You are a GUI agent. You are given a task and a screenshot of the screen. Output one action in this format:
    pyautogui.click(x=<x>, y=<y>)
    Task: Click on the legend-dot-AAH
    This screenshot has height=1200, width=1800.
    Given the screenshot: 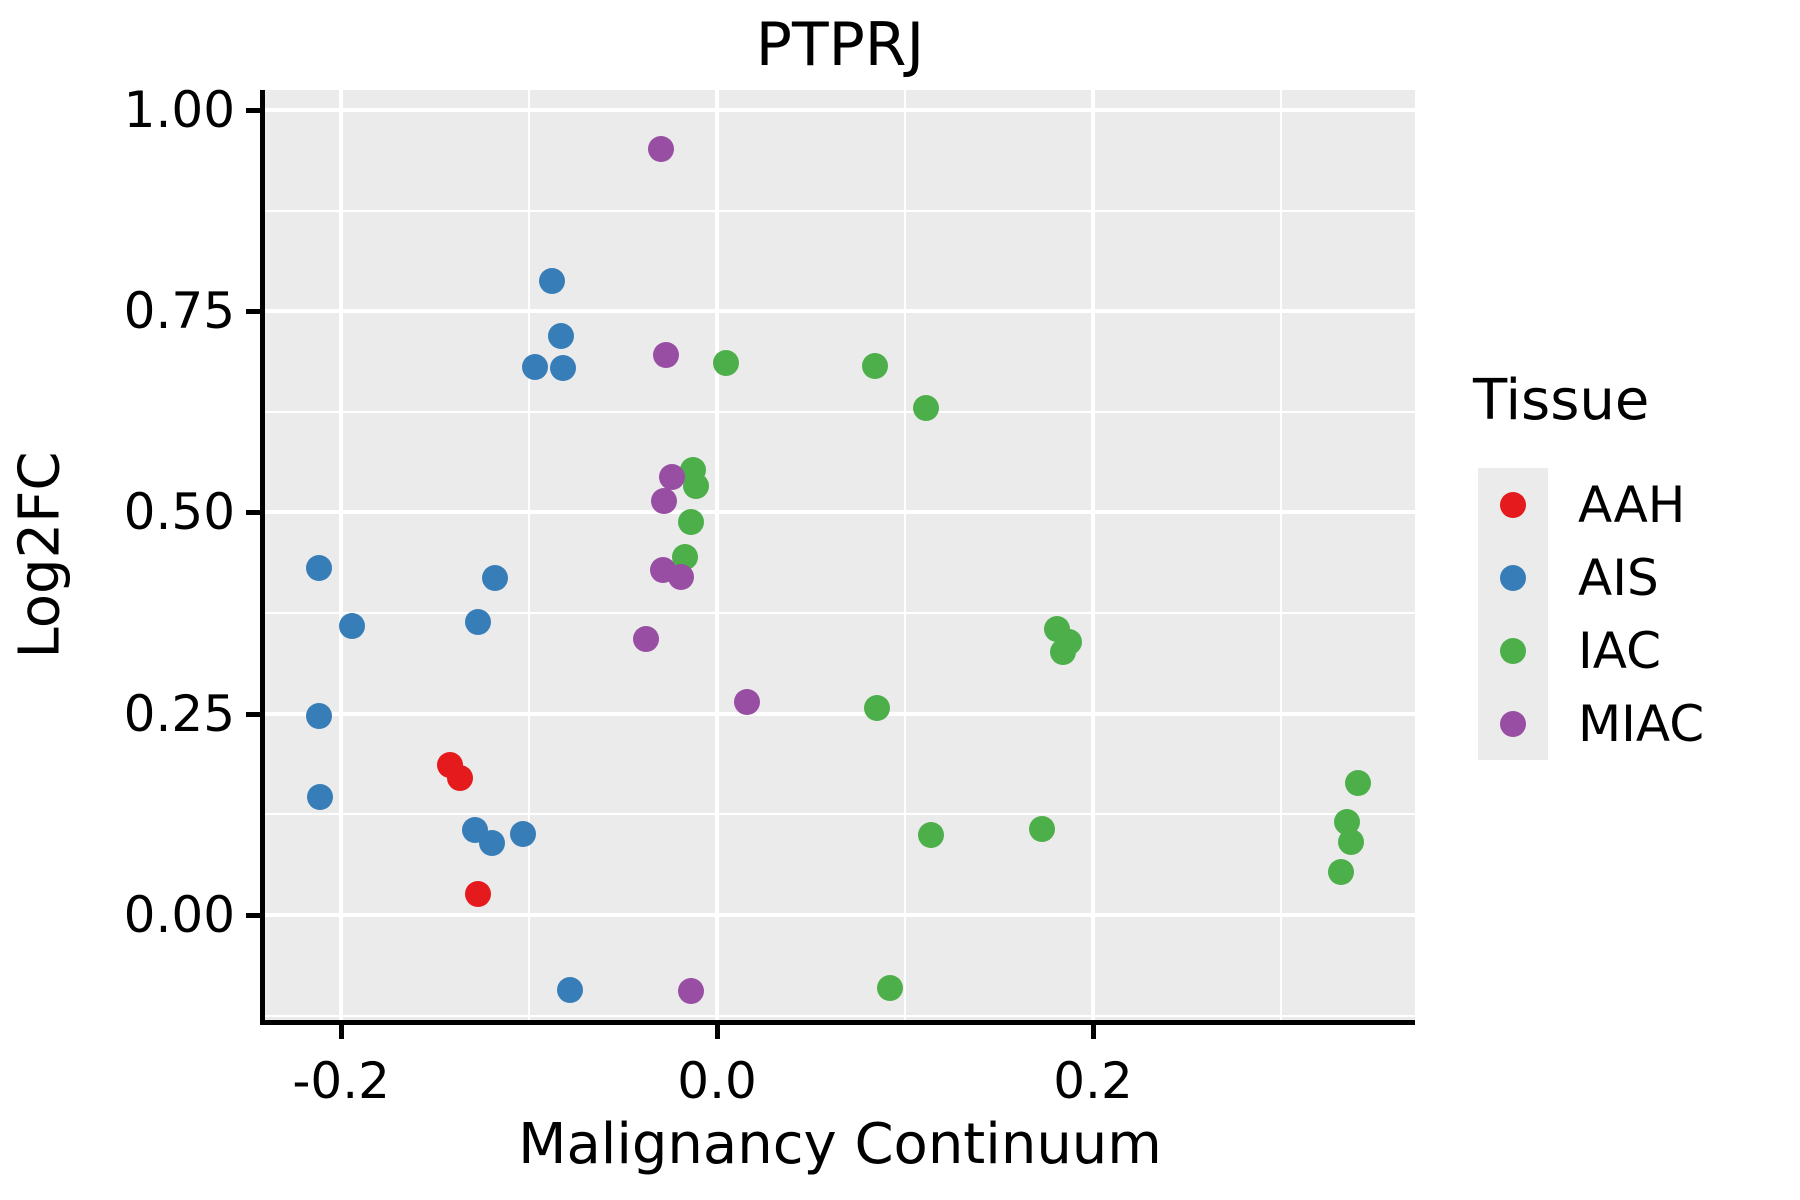 What is the action you would take?
    pyautogui.click(x=1513, y=505)
    